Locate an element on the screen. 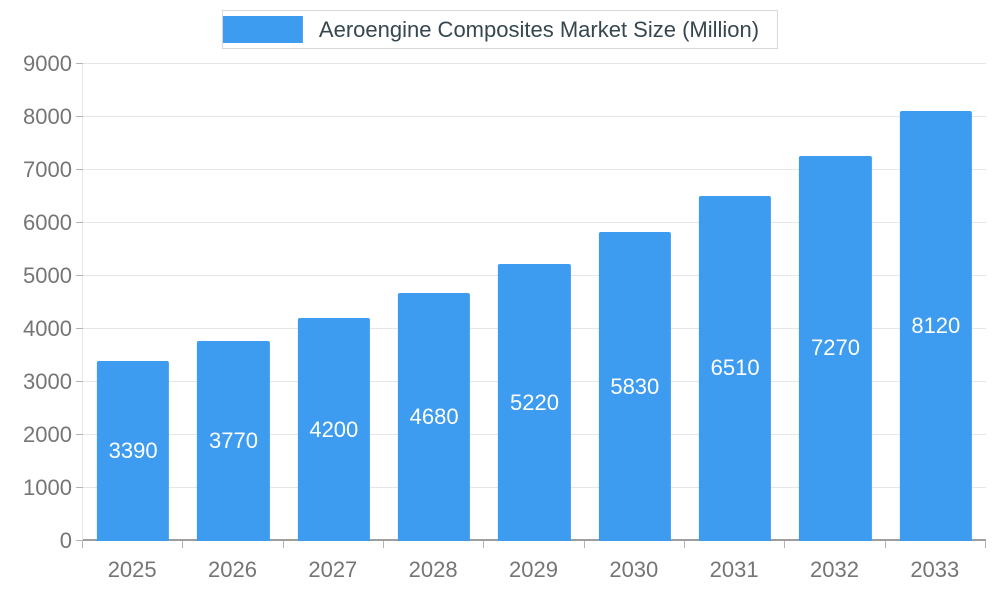 The width and height of the screenshot is (1000, 600). bar-2030: 5830 is located at coordinates (634, 386).